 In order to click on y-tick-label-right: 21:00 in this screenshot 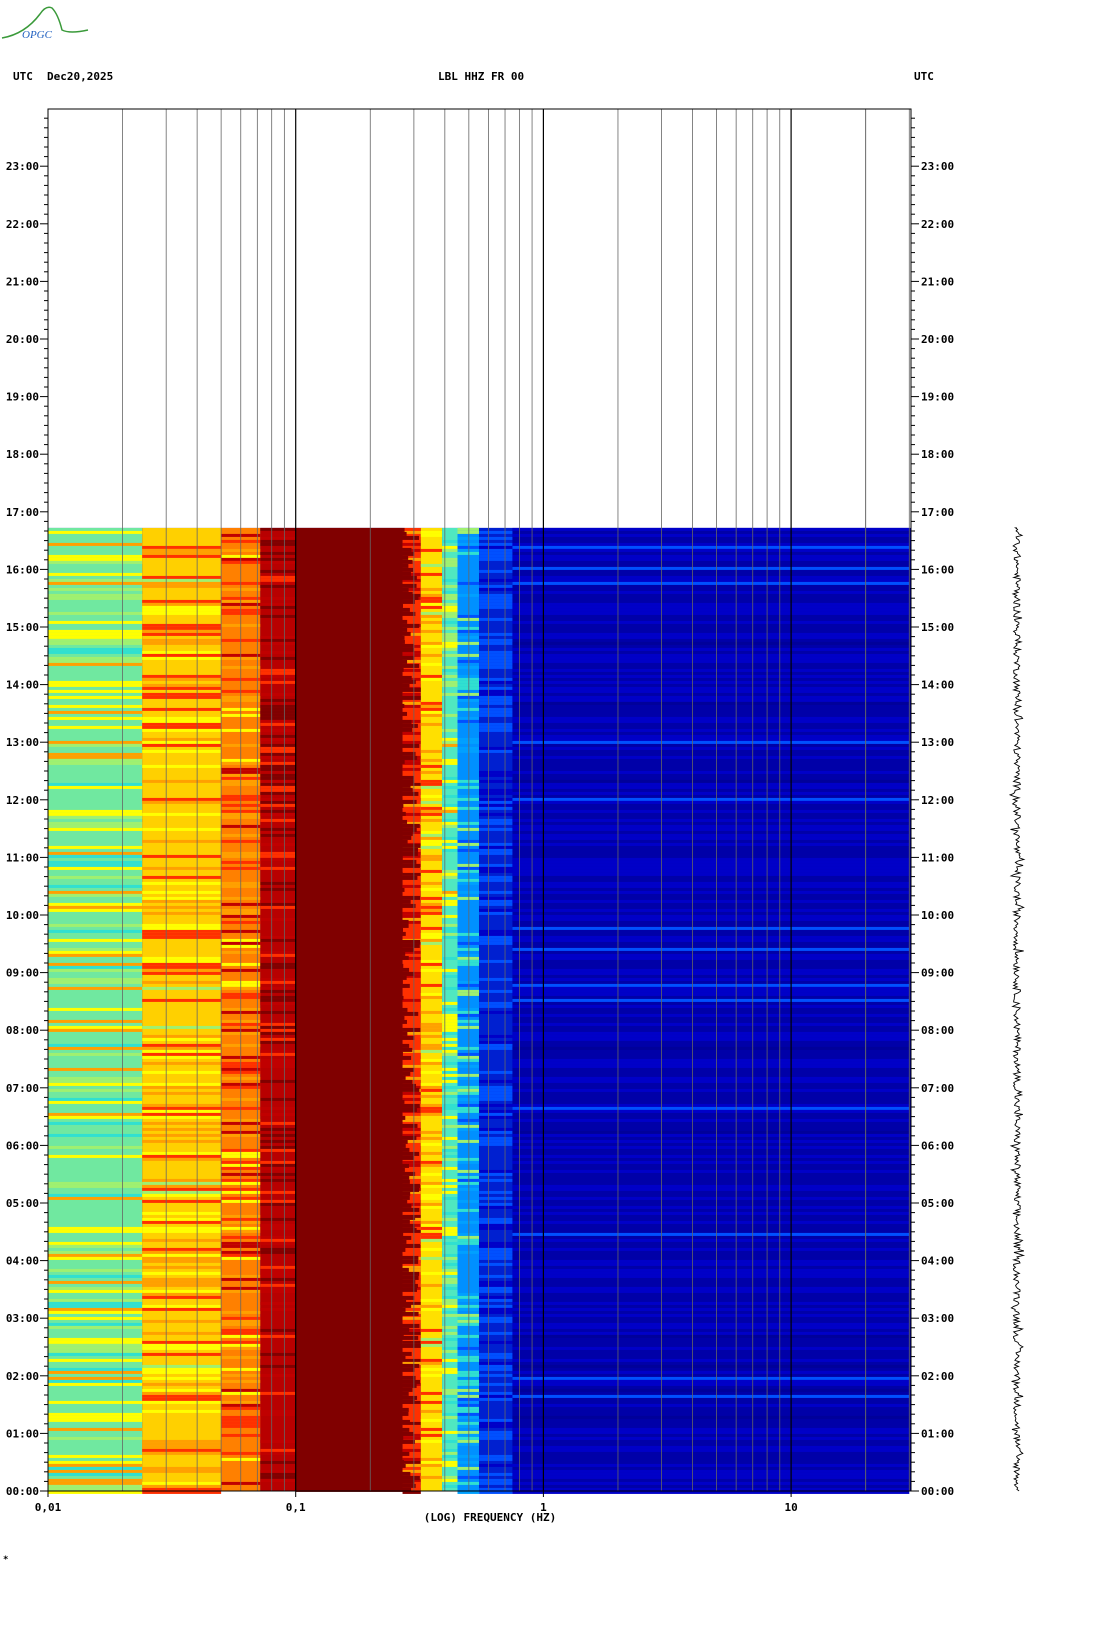, I will do `click(937, 281)`.